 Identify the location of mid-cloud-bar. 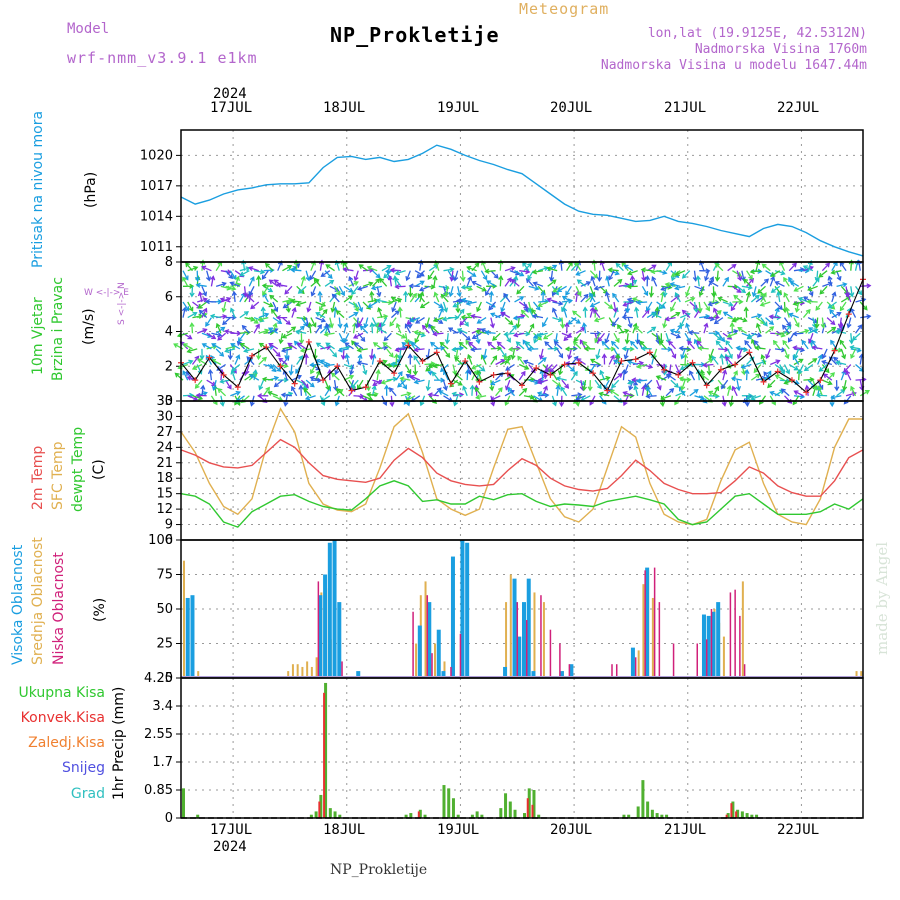
(302, 672).